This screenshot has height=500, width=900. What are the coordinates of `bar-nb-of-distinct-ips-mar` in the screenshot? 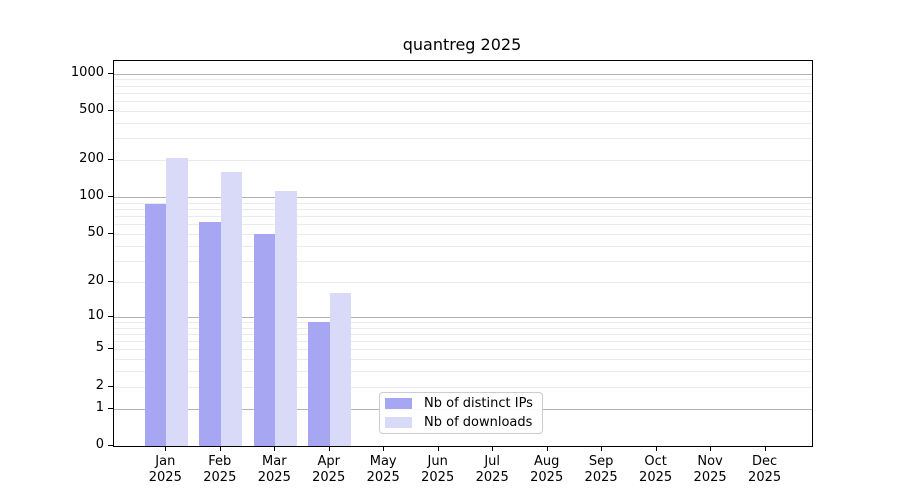 It's located at (264, 340).